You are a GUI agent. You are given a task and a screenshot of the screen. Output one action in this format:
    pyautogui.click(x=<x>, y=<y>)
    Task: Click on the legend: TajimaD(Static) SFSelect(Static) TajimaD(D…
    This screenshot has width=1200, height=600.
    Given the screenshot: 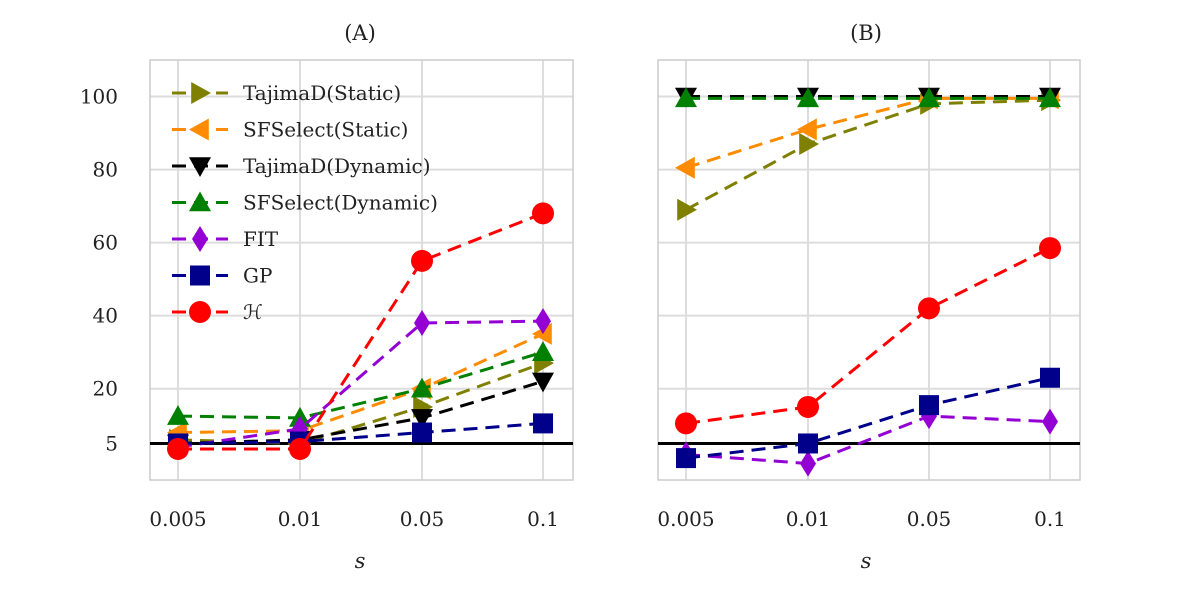 What is the action you would take?
    pyautogui.click(x=305, y=202)
    